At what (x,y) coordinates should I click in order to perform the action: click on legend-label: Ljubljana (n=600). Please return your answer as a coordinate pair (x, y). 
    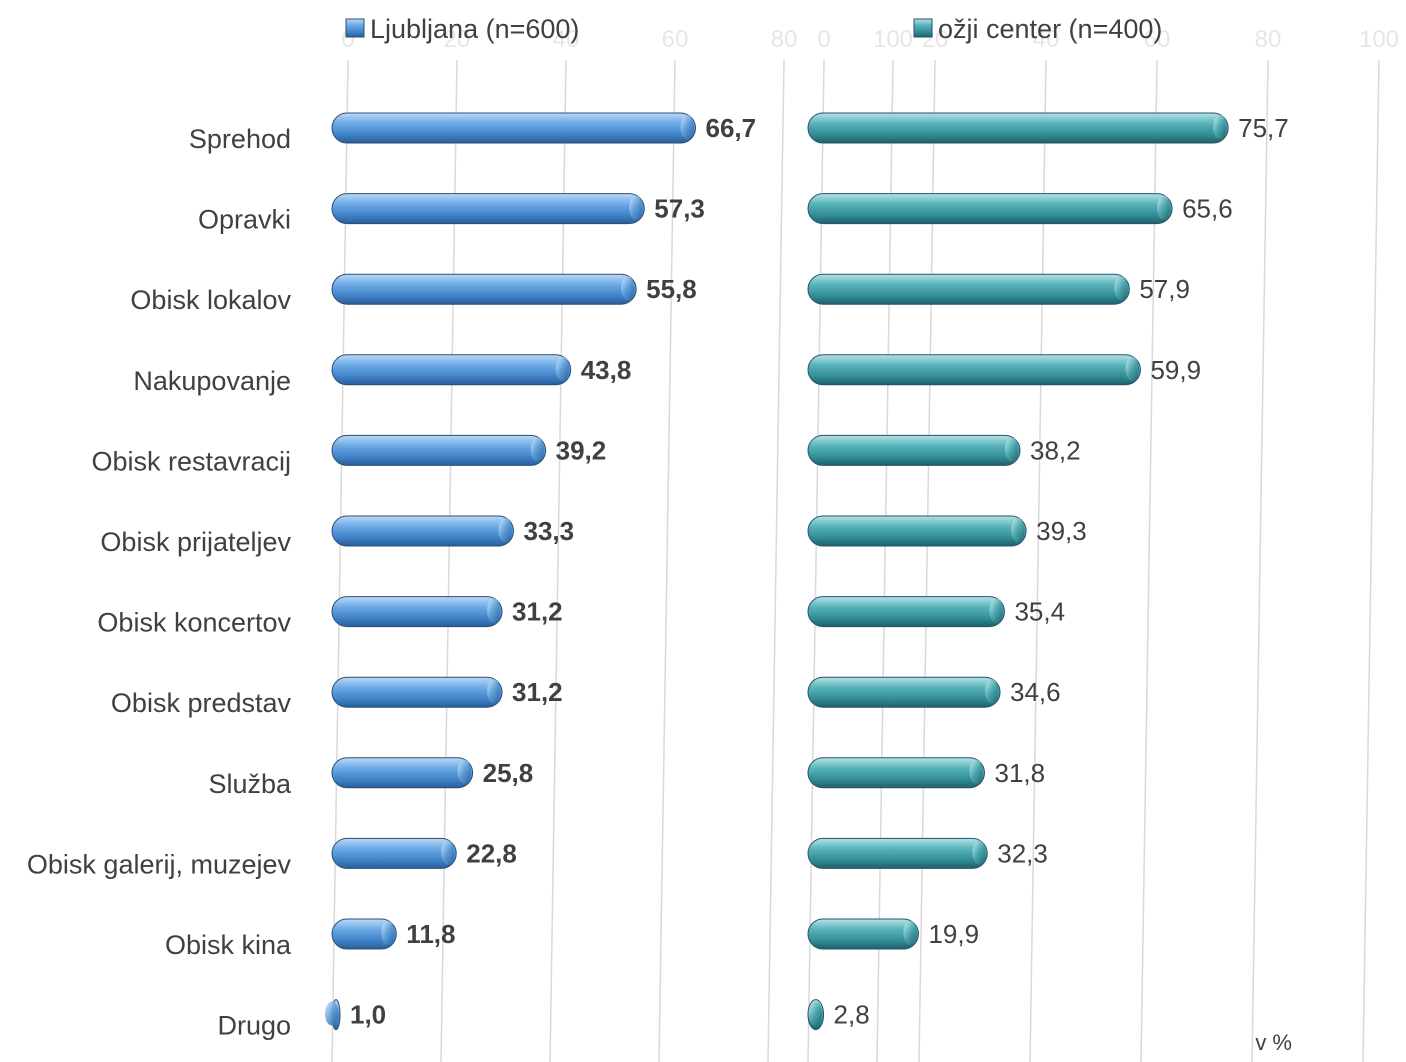
    Looking at the image, I should click on (474, 29).